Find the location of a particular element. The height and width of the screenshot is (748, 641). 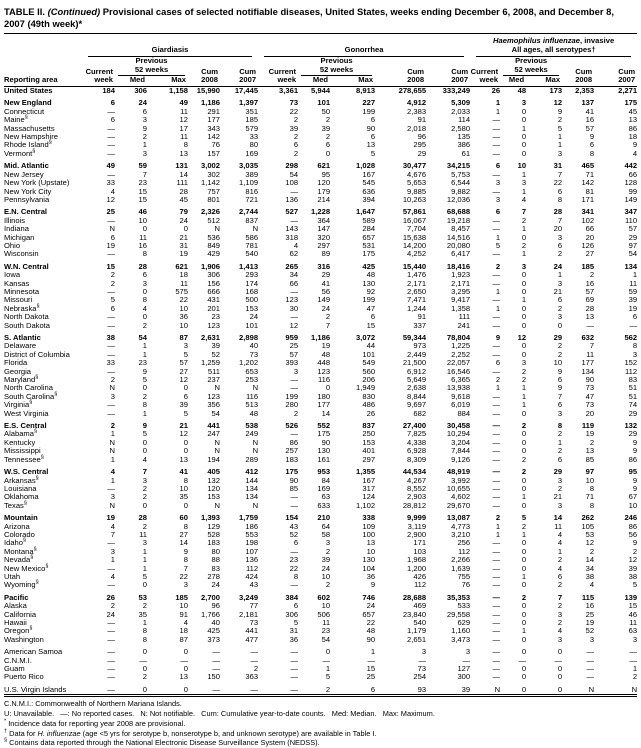

cell-value: 426 is located at coordinates (420, 576).